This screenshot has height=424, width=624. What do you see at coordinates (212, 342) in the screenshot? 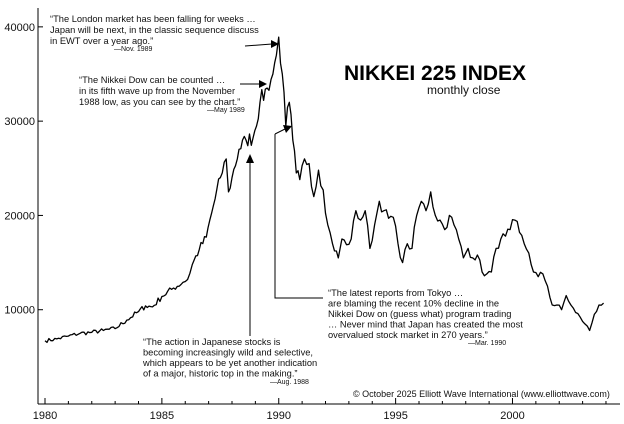
I see `annotation-japanese-stocks-line-1: “The action in Japanese stocks is` at bounding box center [212, 342].